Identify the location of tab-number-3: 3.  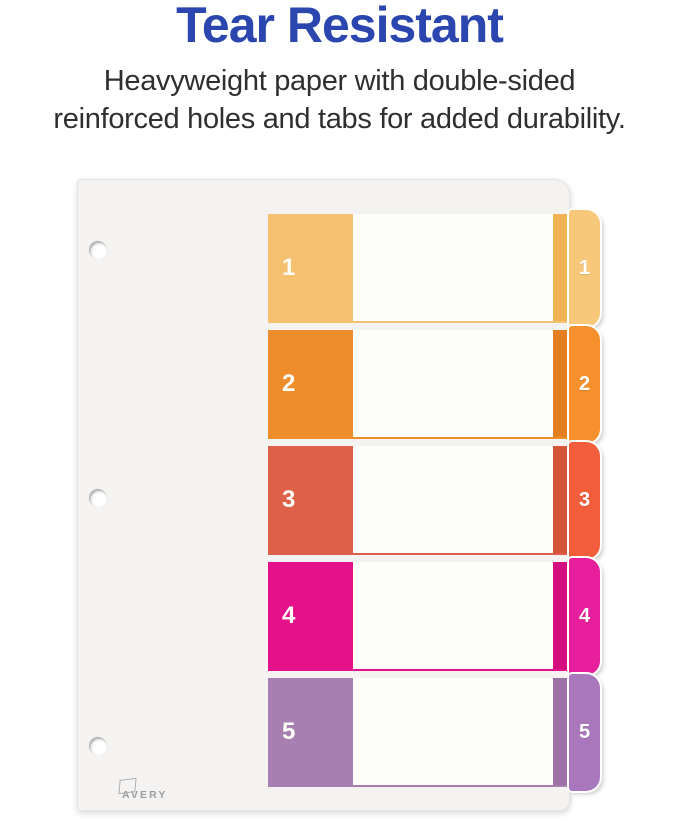
(584, 500).